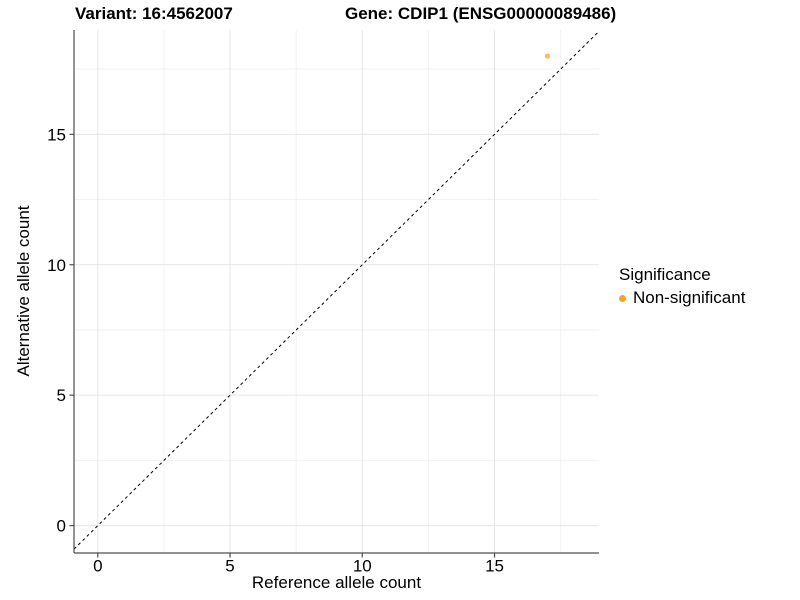  Describe the element at coordinates (547, 56) in the screenshot. I see `data-points` at that location.